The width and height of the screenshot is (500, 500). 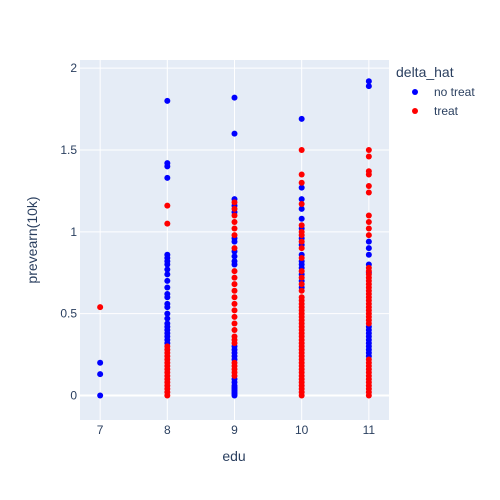 What do you see at coordinates (73, 395) in the screenshot?
I see `y-tick-label: 0` at bounding box center [73, 395].